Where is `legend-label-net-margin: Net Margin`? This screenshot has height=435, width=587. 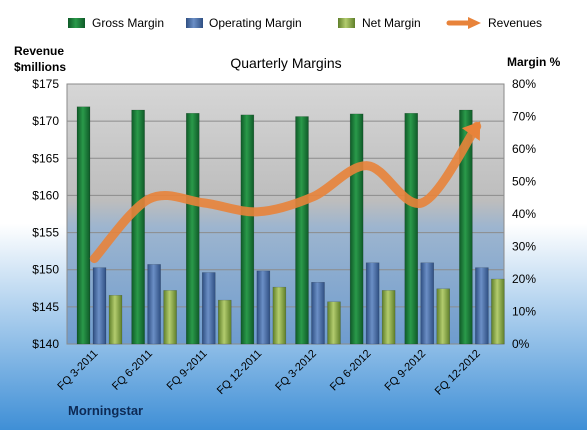 legend-label-net-margin: Net Margin is located at coordinates (391, 23).